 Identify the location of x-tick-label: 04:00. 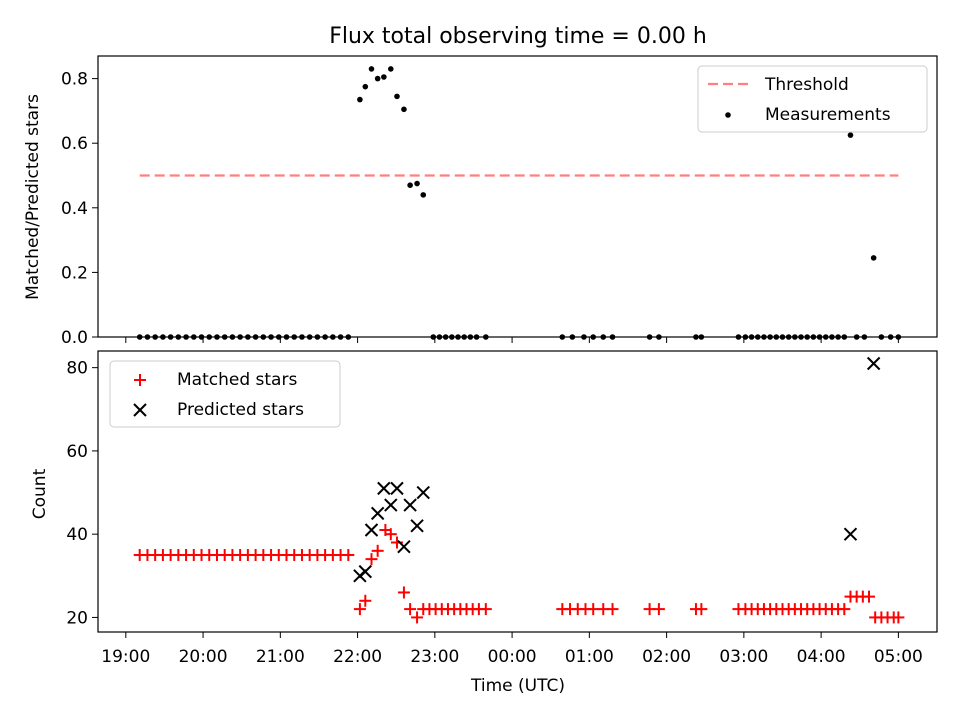
(821, 657).